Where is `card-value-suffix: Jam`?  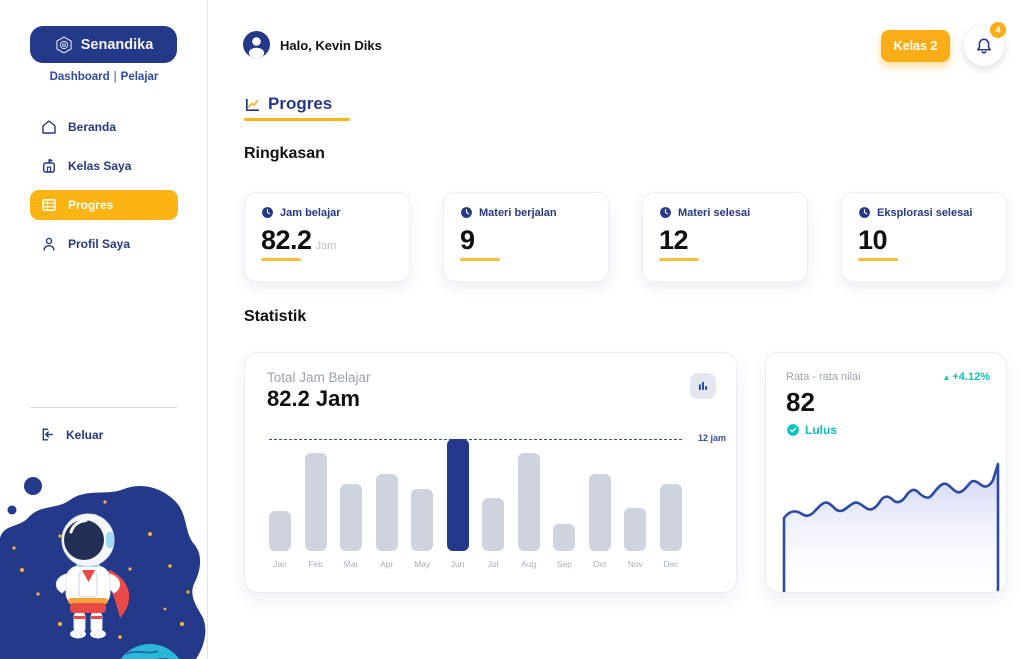 card-value-suffix: Jam is located at coordinates (326, 246).